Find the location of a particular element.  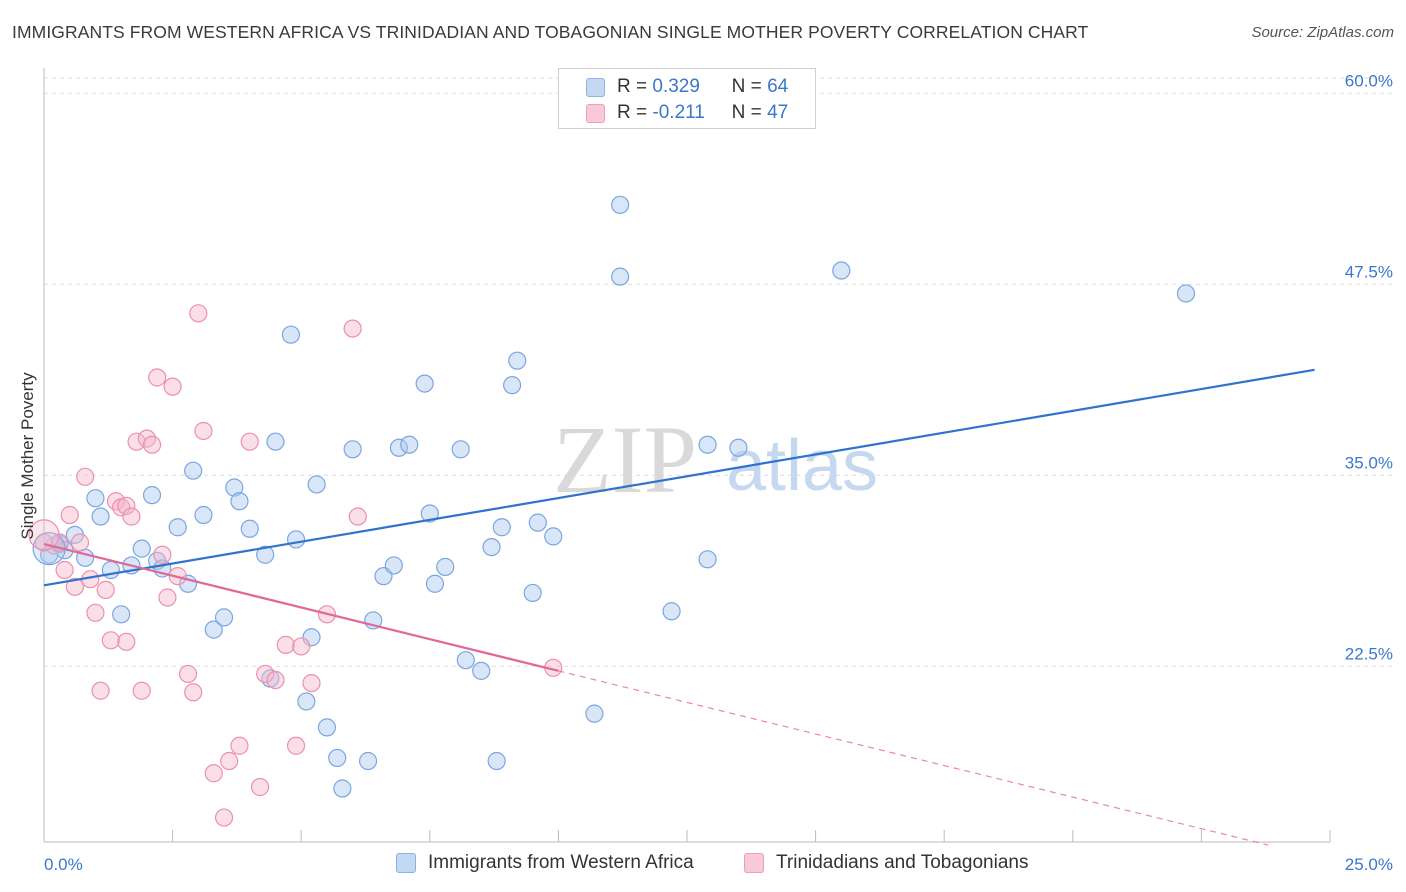

watermark-zip: ZIP is located at coordinates (625, 459).